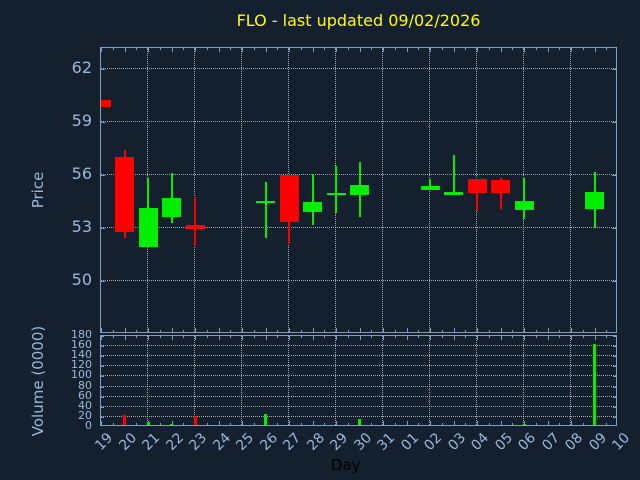 Image resolution: width=640 pixels, height=480 pixels. I want to click on price-axis-label: Price, so click(38, 190).